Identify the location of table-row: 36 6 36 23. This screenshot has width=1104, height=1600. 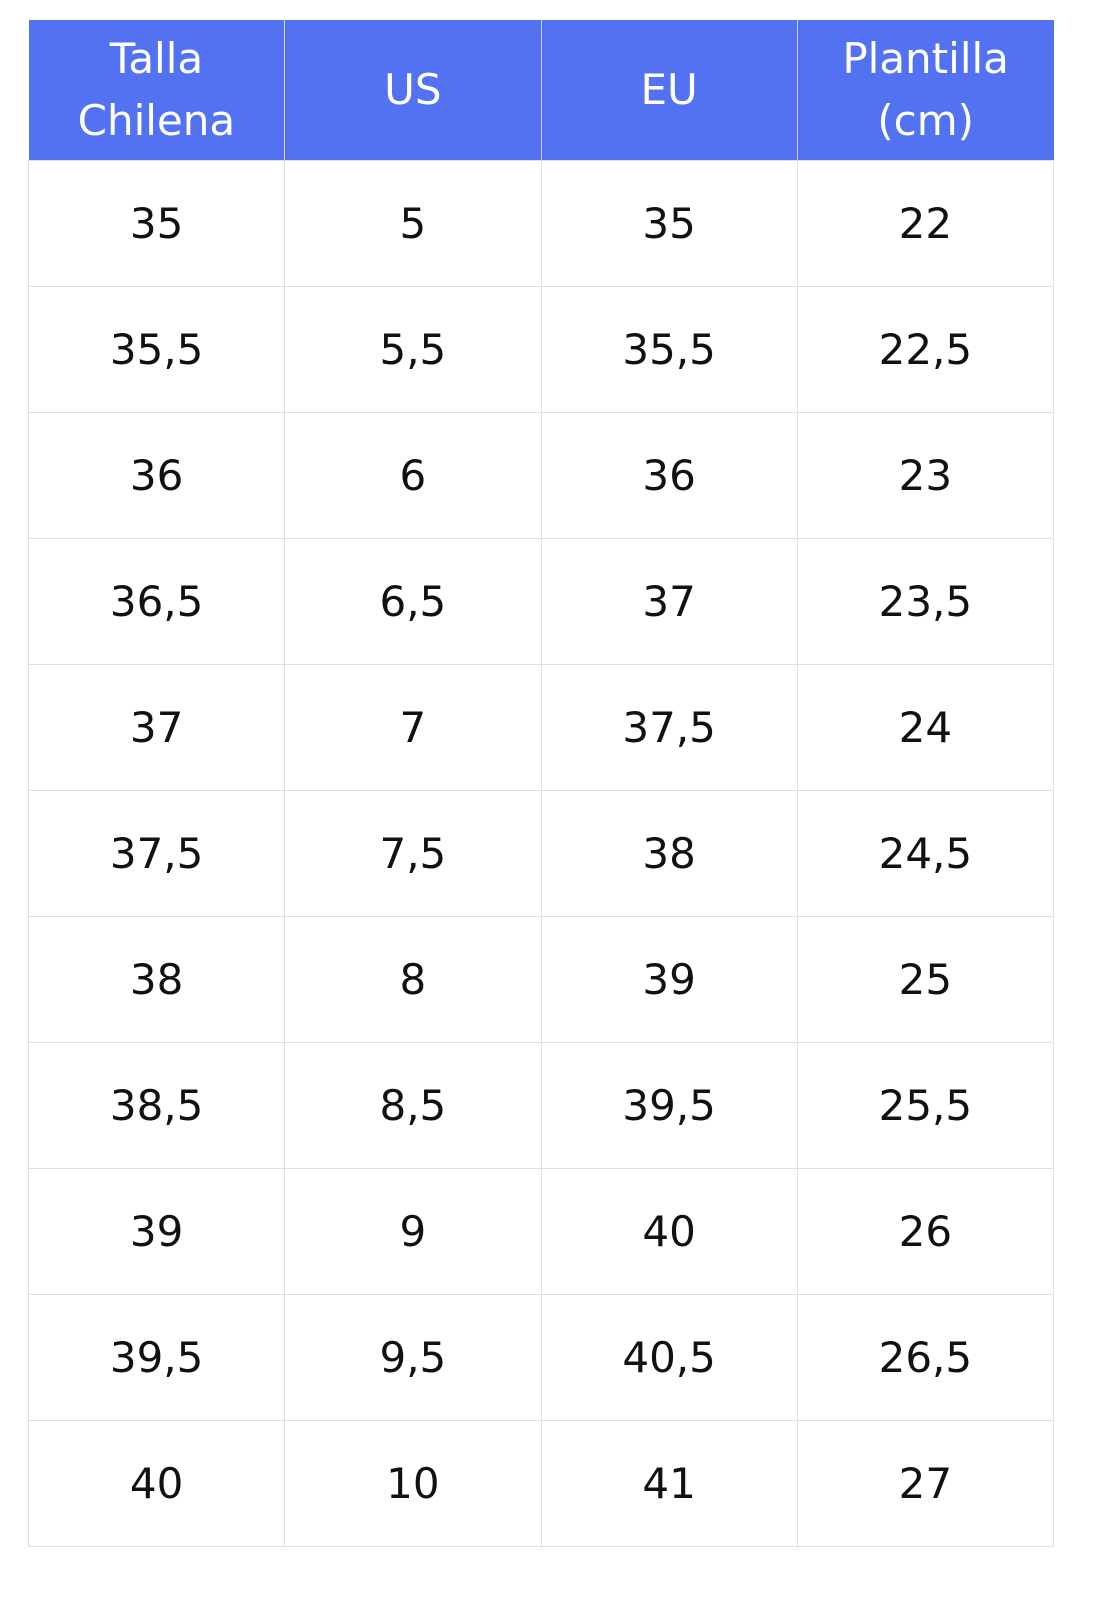
(541, 475).